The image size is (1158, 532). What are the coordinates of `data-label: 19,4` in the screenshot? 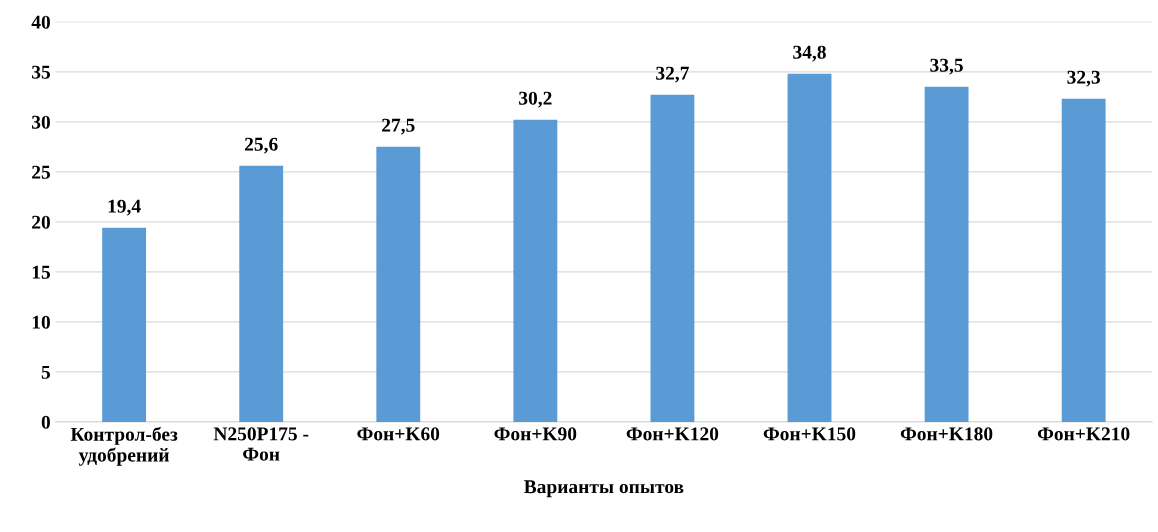 It's located at (124, 207).